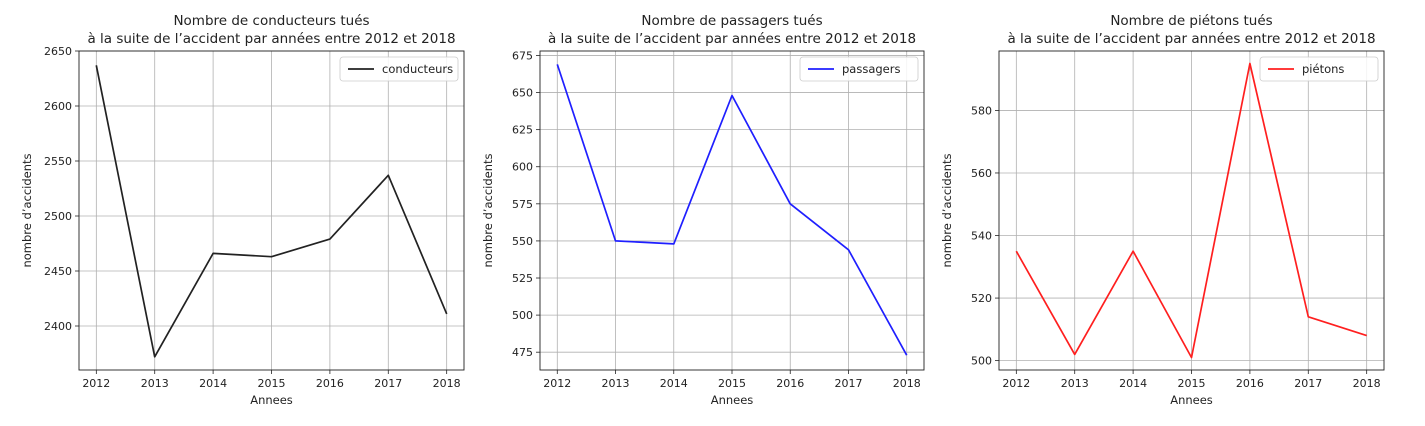 Image resolution: width=1425 pixels, height=426 pixels. I want to click on y-tick-label: 540, so click(981, 236).